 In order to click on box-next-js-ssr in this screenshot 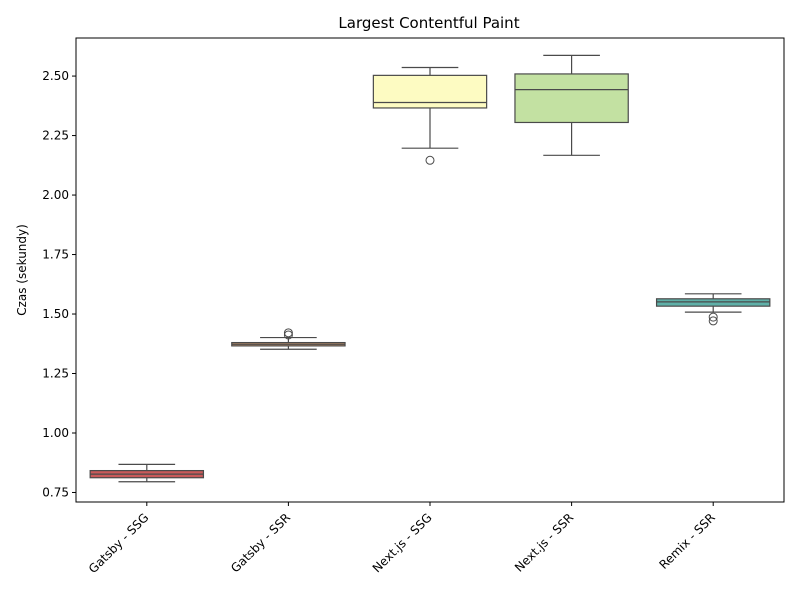, I will do `click(571, 105)`.